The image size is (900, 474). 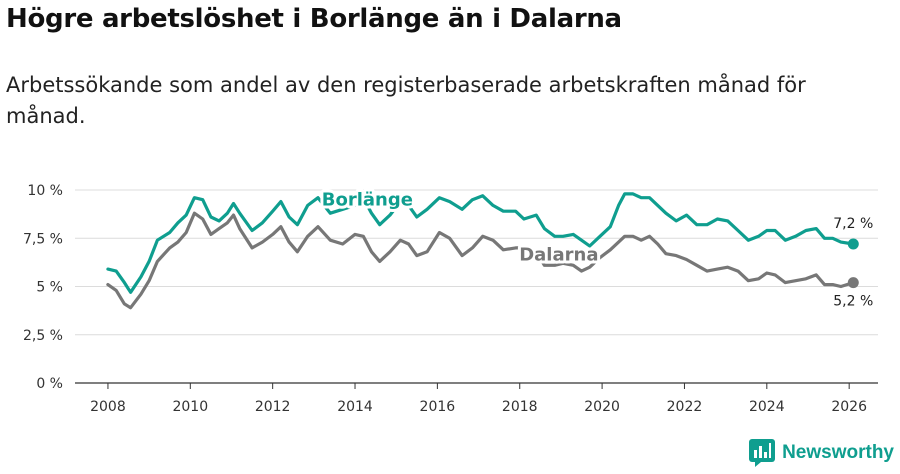 What do you see at coordinates (853, 302) in the screenshot?
I see `end-value-label-dalarna: 5,2 %` at bounding box center [853, 302].